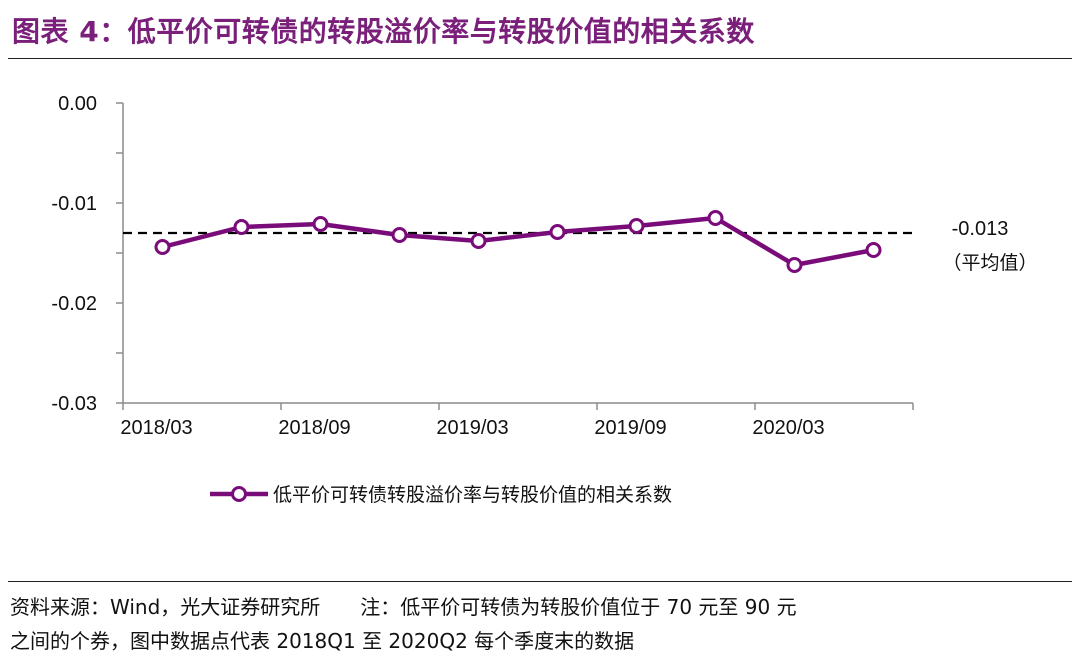 The height and width of the screenshot is (667, 1080). Describe the element at coordinates (788, 428) in the screenshot. I see `x-tick-label: 2020/03` at that location.